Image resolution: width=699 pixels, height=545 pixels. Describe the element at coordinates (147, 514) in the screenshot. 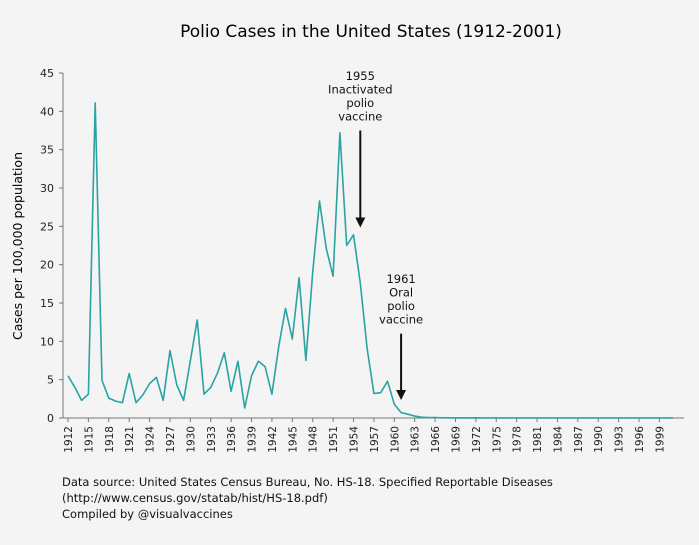

I see `compiled-by-text: Compiled by @visualvaccines` at that location.